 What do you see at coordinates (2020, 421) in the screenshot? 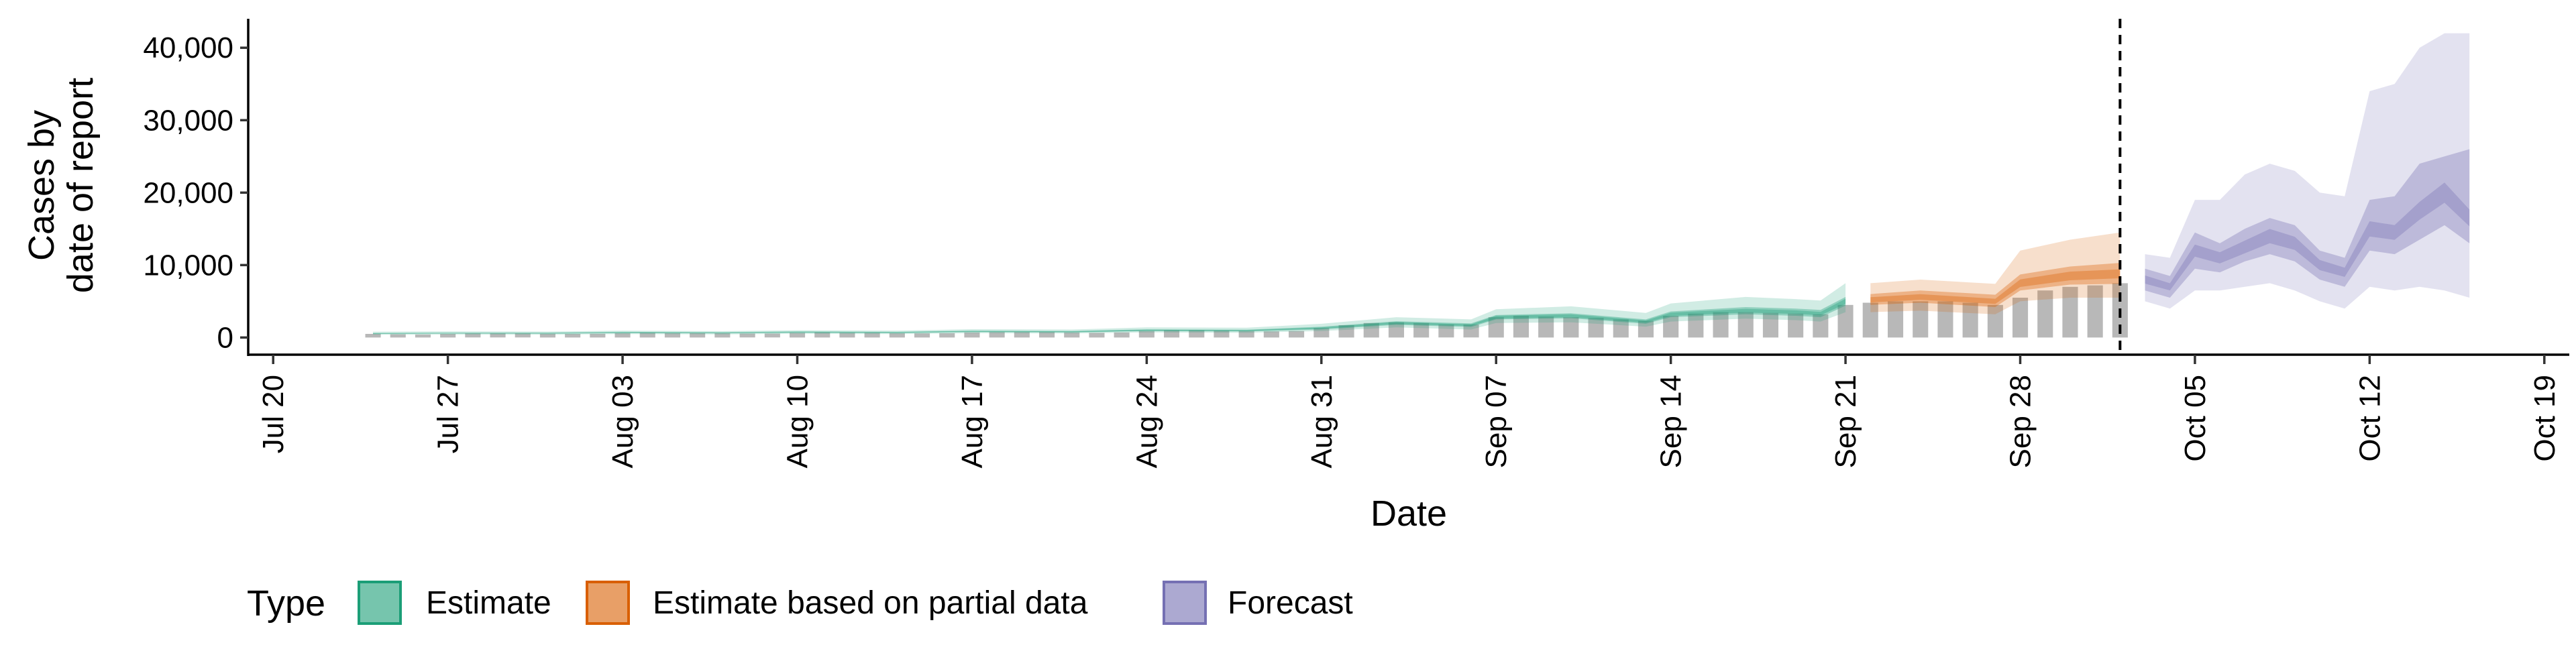
I see `x-tick-label: Sep 28` at bounding box center [2020, 421].